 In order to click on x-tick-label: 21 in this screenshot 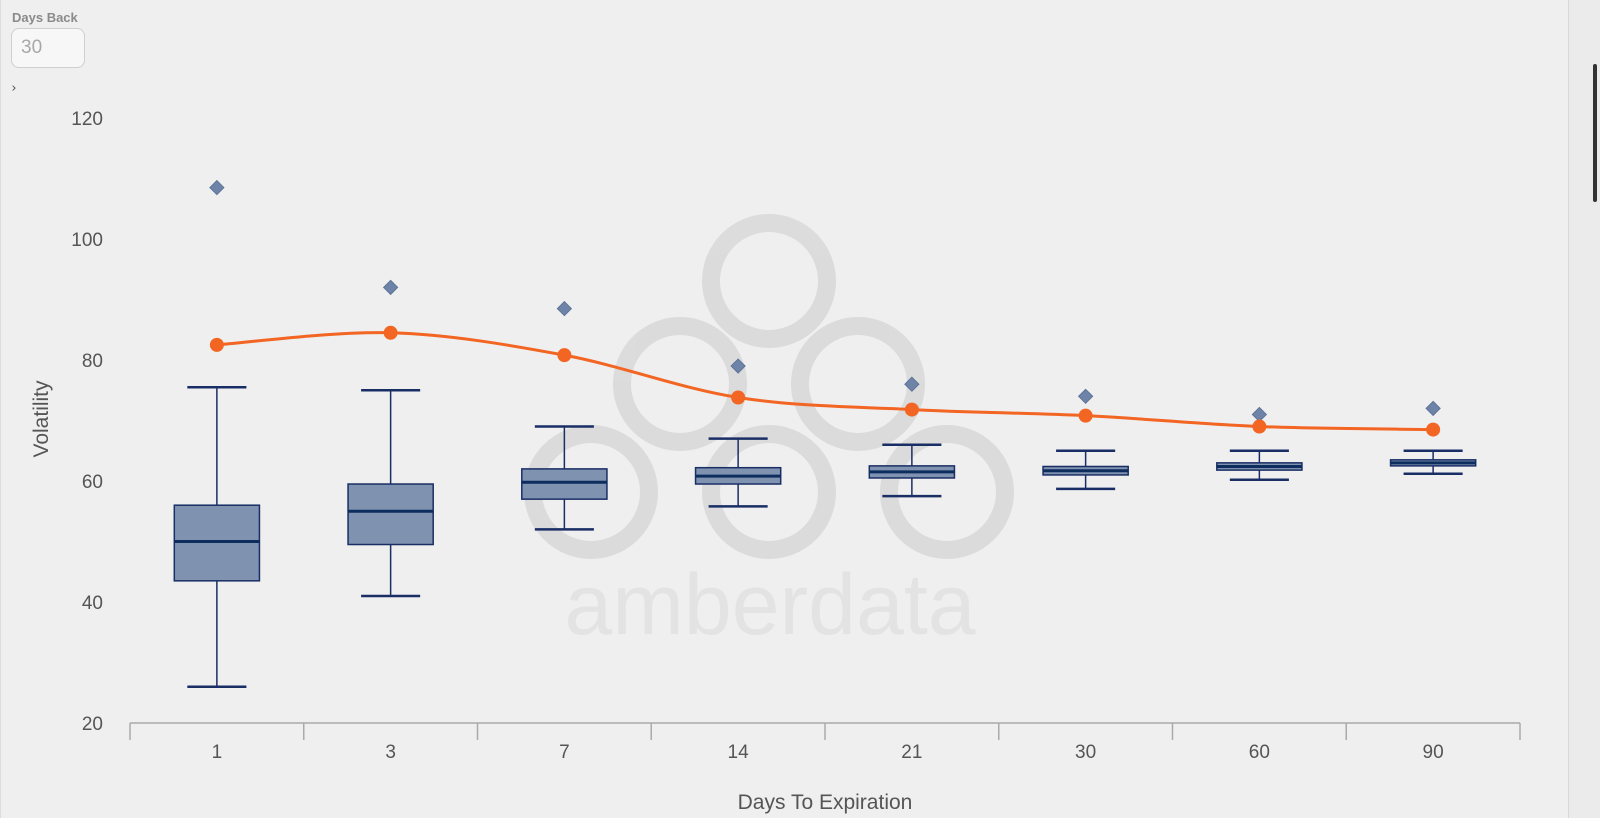, I will do `click(911, 752)`.